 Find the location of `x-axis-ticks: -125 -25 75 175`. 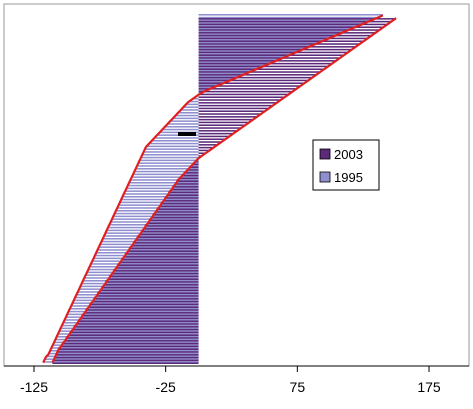

x-axis-ticks: -125 -25 75 175 is located at coordinates (230, 380).